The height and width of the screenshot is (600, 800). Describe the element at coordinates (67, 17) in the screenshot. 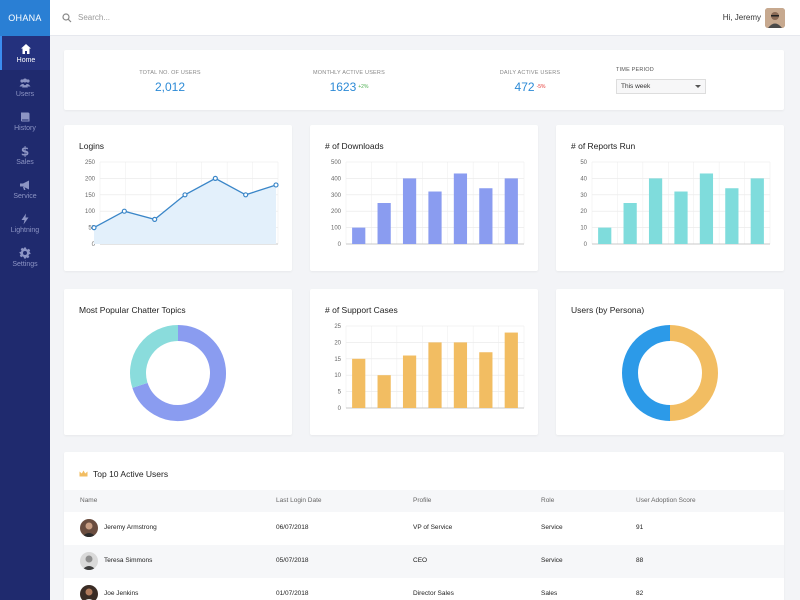

I see `search-icon` at that location.